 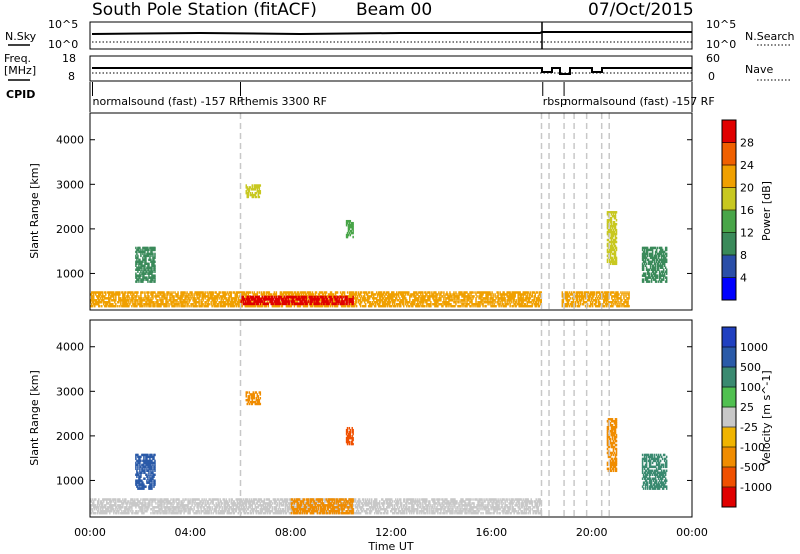 What do you see at coordinates (204, 10) in the screenshot?
I see `station-title: South Pole Station (fitACF)` at bounding box center [204, 10].